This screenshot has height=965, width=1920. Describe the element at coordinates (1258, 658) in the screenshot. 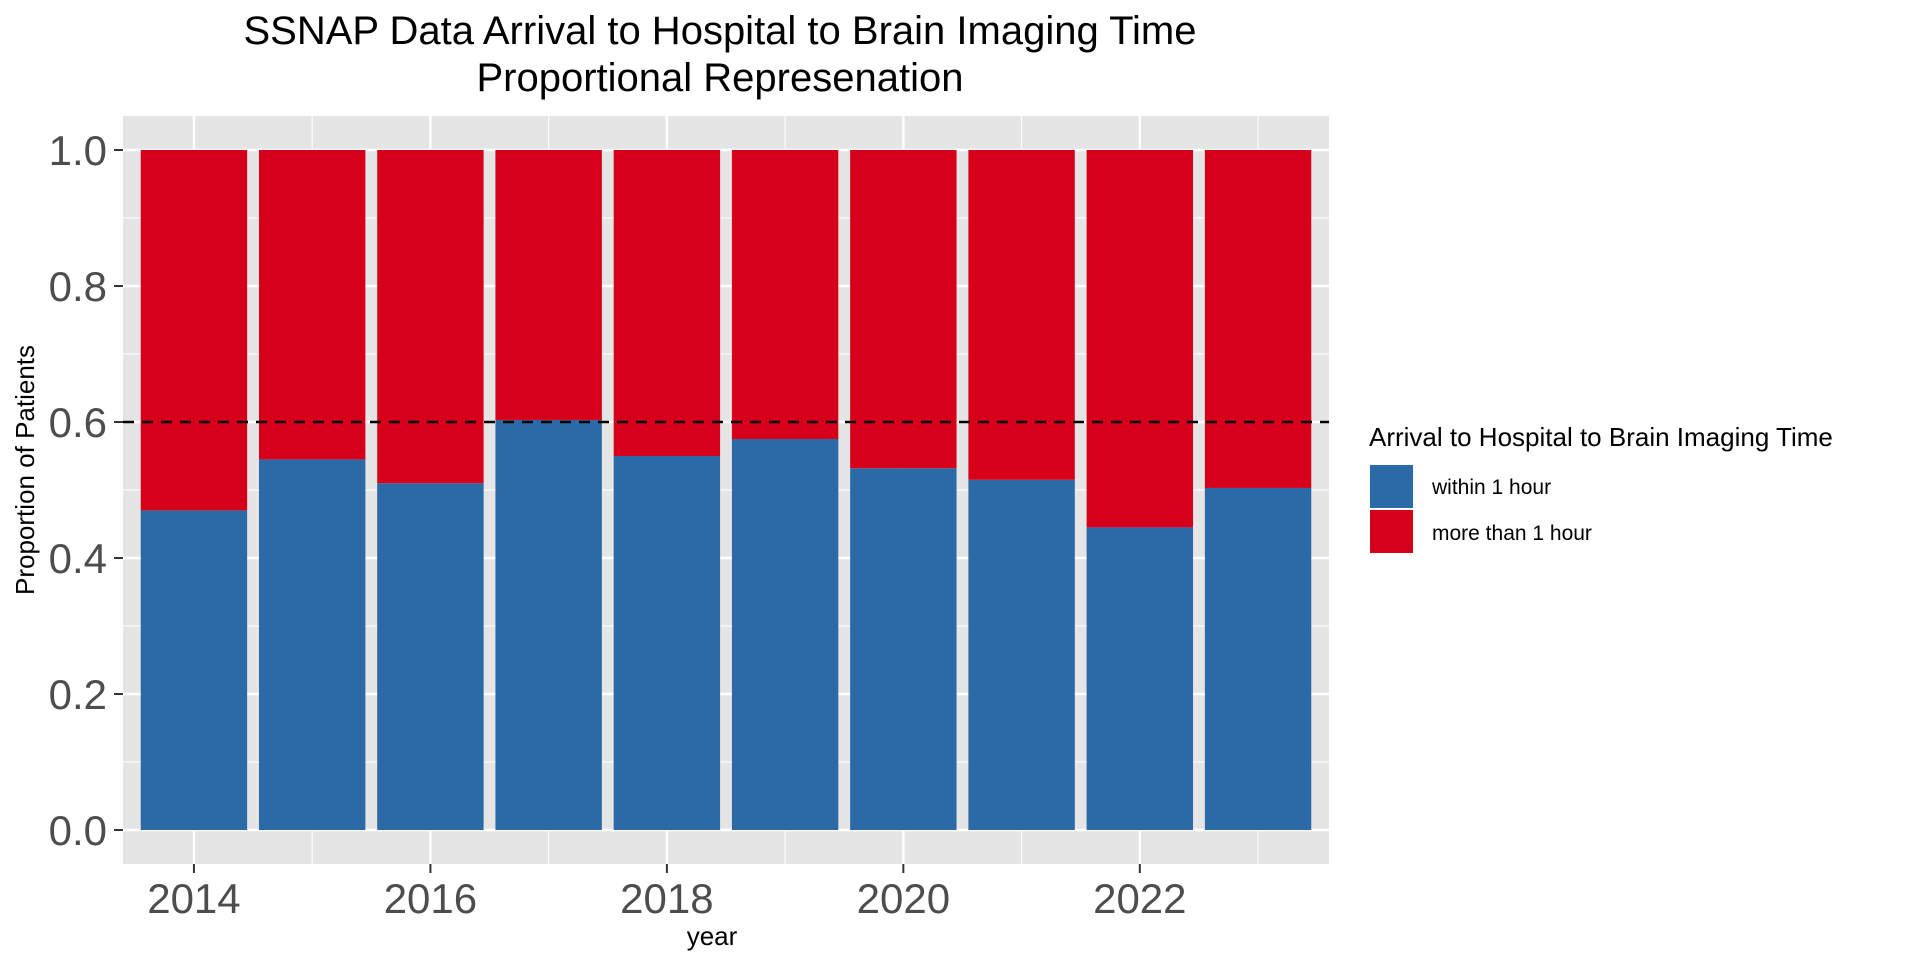

I see `bar-within-1-hour-2023` at that location.